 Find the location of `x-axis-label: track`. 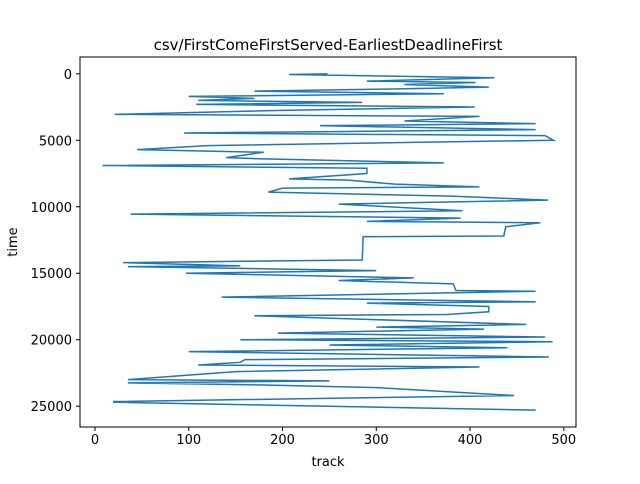

x-axis-label: track is located at coordinates (328, 462).